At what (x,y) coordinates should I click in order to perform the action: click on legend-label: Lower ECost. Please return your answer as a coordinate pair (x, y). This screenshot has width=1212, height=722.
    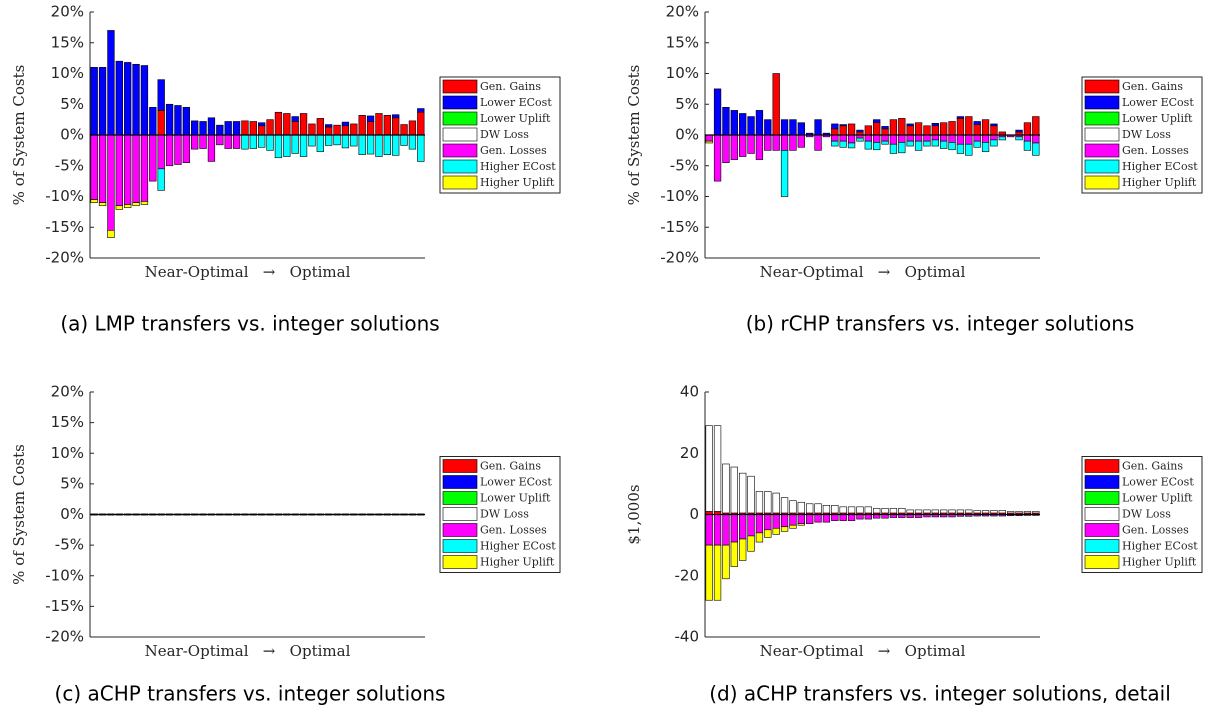
    Looking at the image, I should click on (516, 482).